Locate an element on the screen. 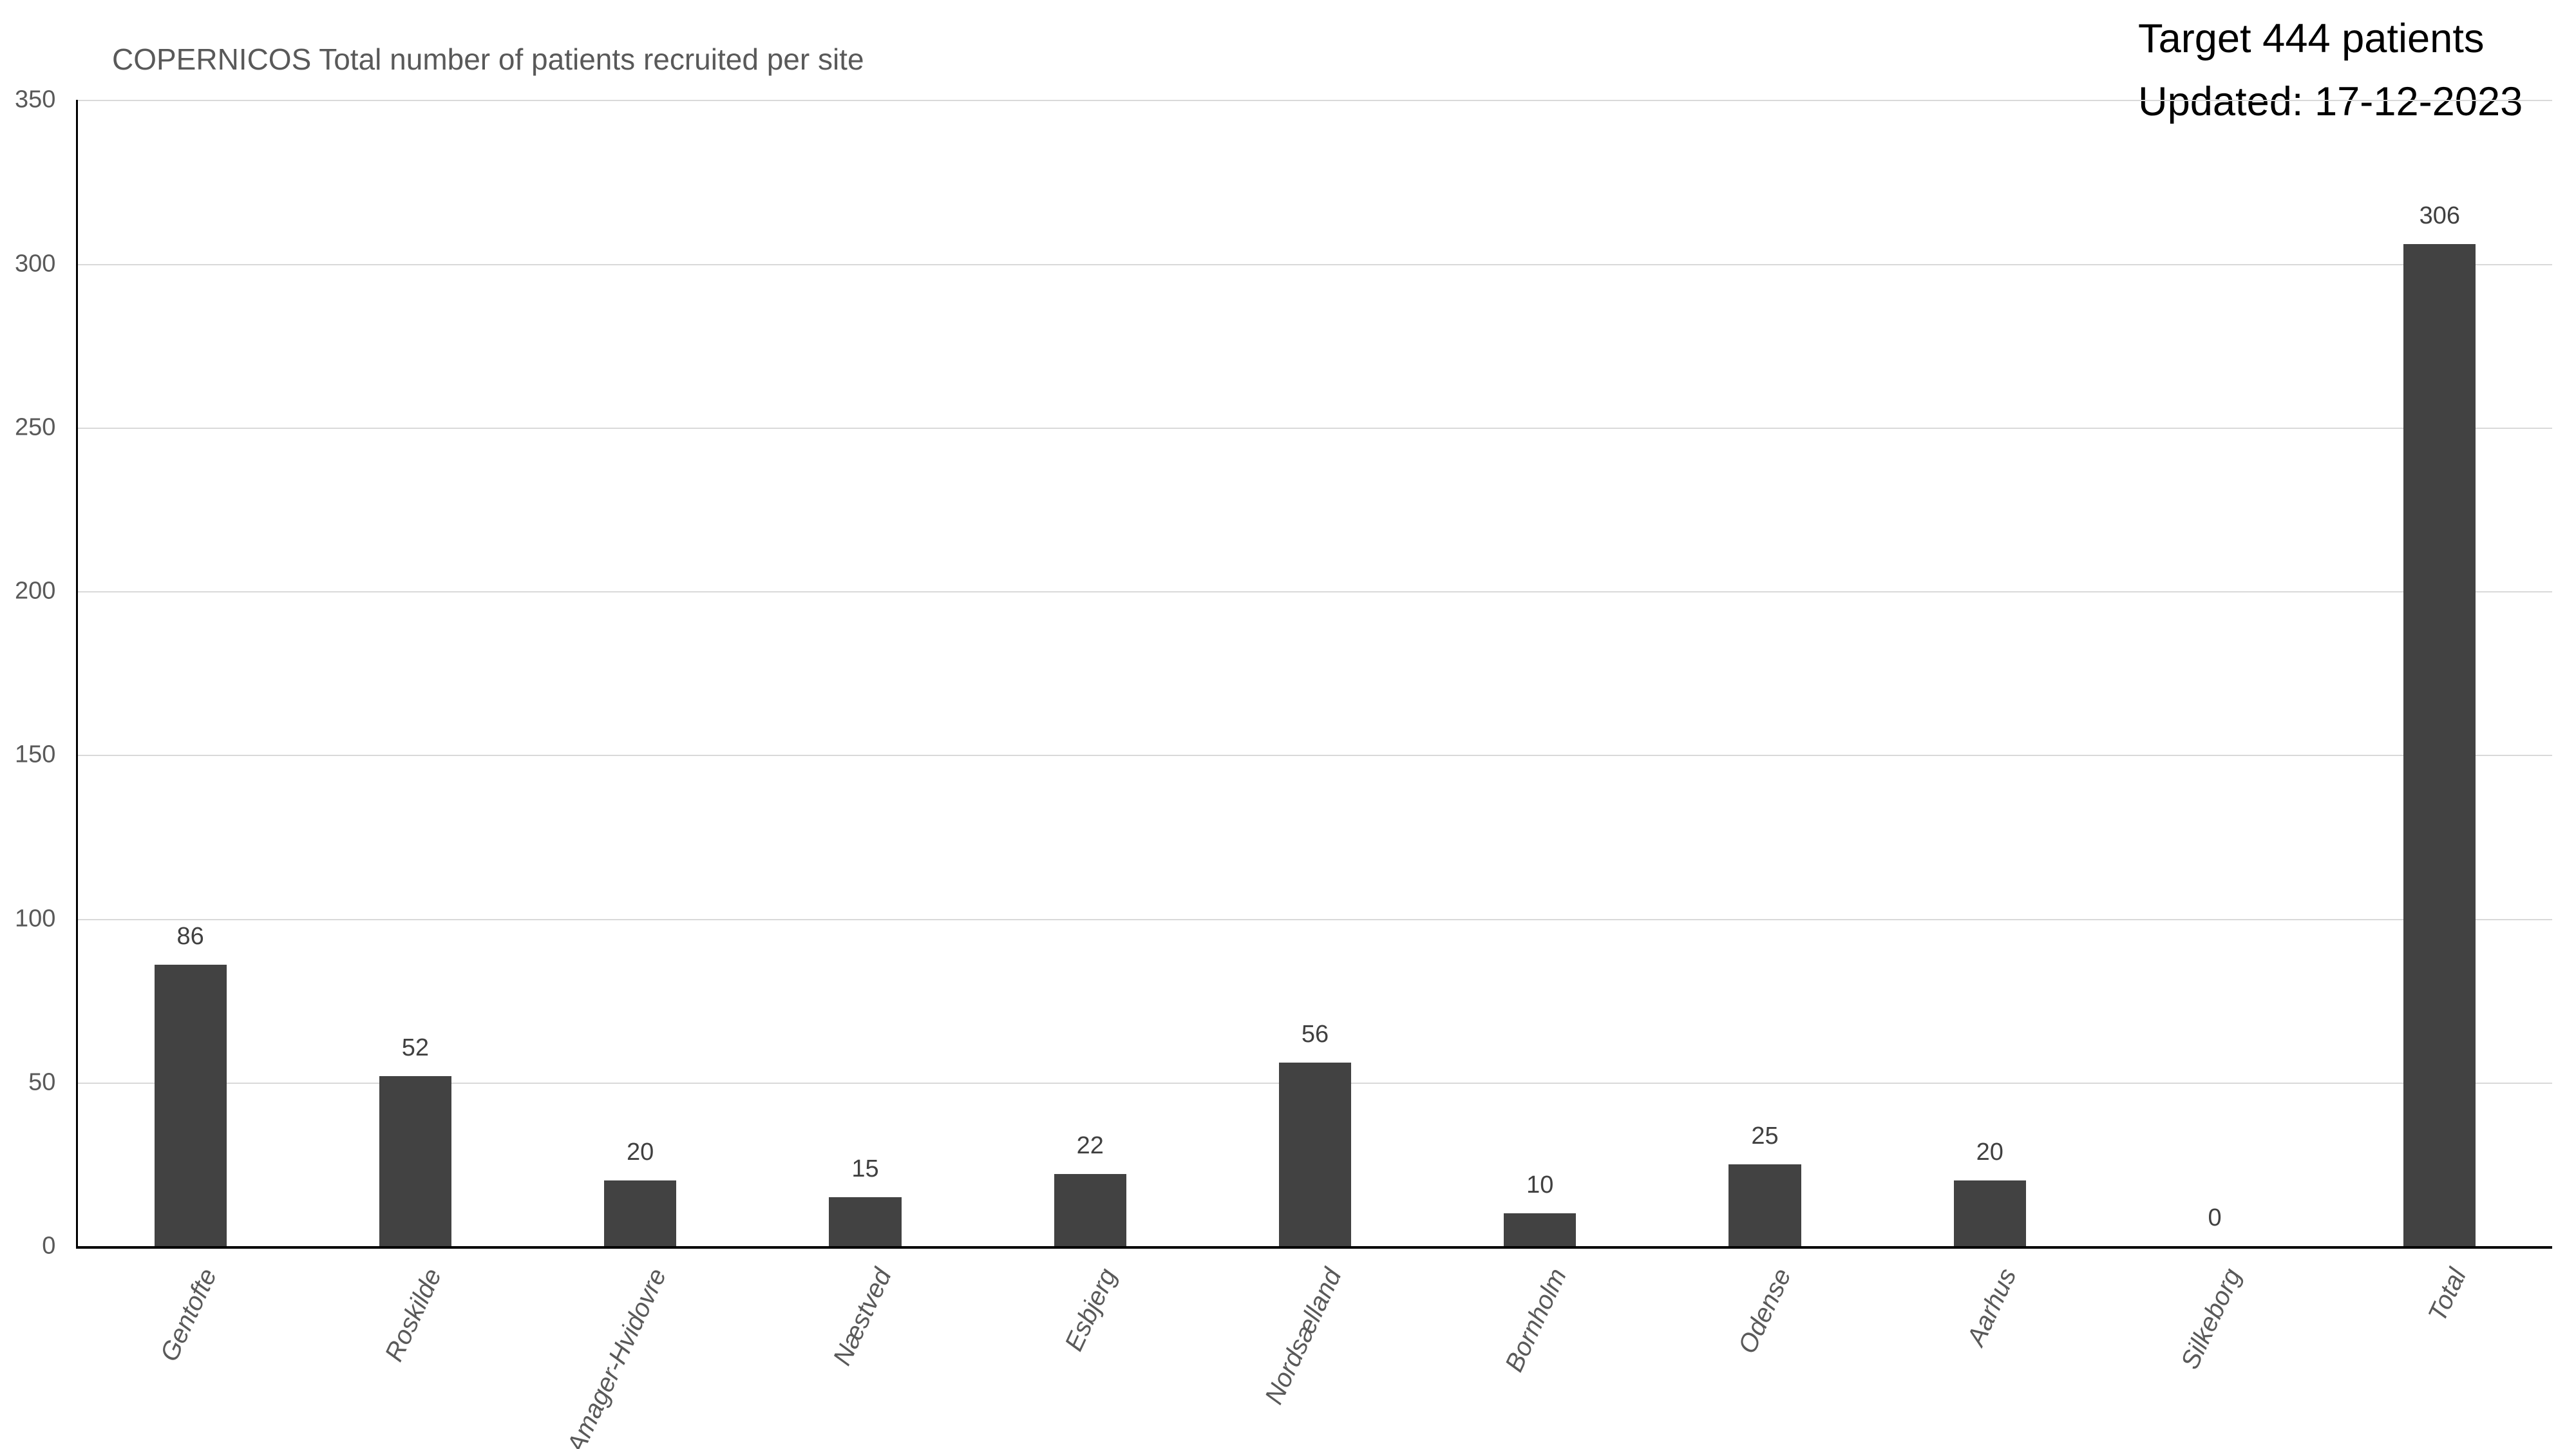  target-note-line1: Target 444 patients is located at coordinates (2311, 39).